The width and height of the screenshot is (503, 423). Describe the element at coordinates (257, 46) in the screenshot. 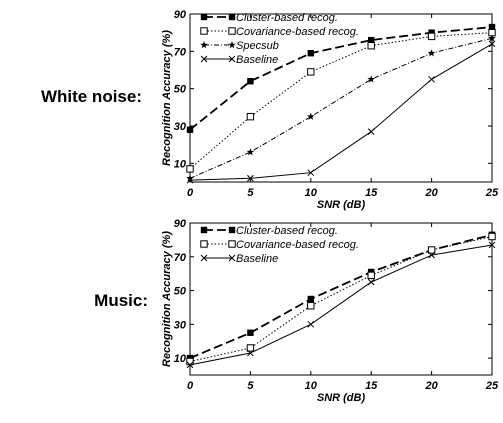

I see `legend-label: Specsub` at that location.